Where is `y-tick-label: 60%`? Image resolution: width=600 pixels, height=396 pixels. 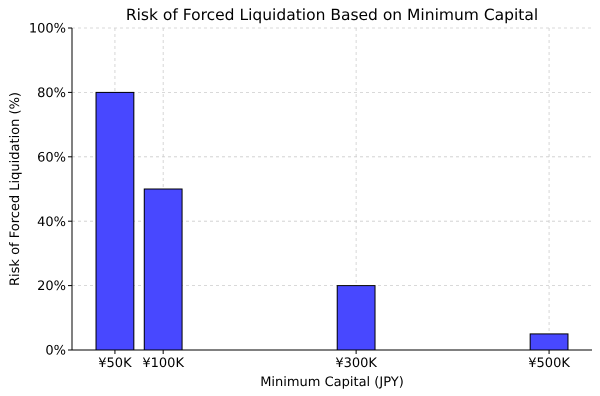
y-tick-label: 60% is located at coordinates (51, 158).